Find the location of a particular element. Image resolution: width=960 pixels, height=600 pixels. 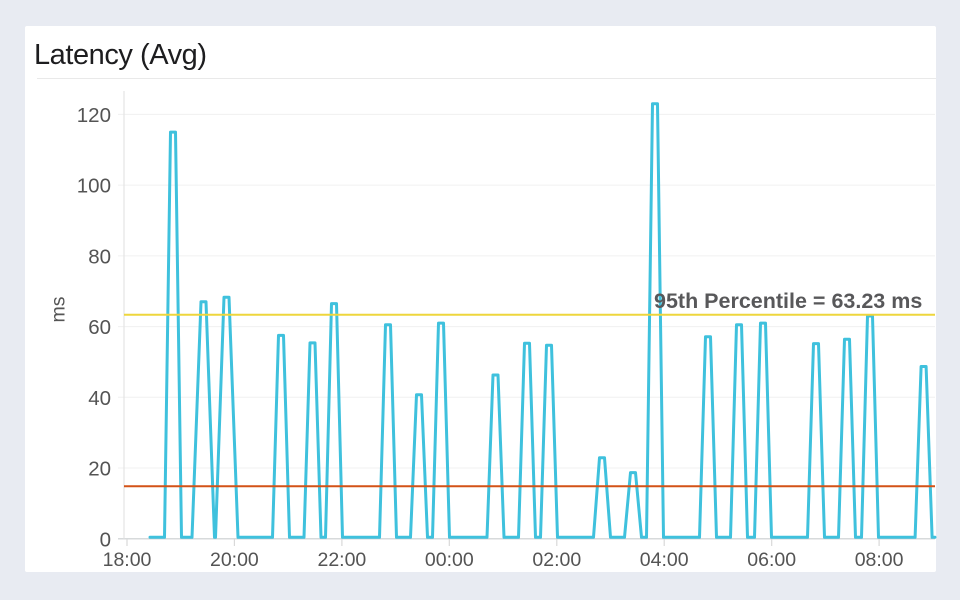

svg-text: 100 is located at coordinates (94, 186).